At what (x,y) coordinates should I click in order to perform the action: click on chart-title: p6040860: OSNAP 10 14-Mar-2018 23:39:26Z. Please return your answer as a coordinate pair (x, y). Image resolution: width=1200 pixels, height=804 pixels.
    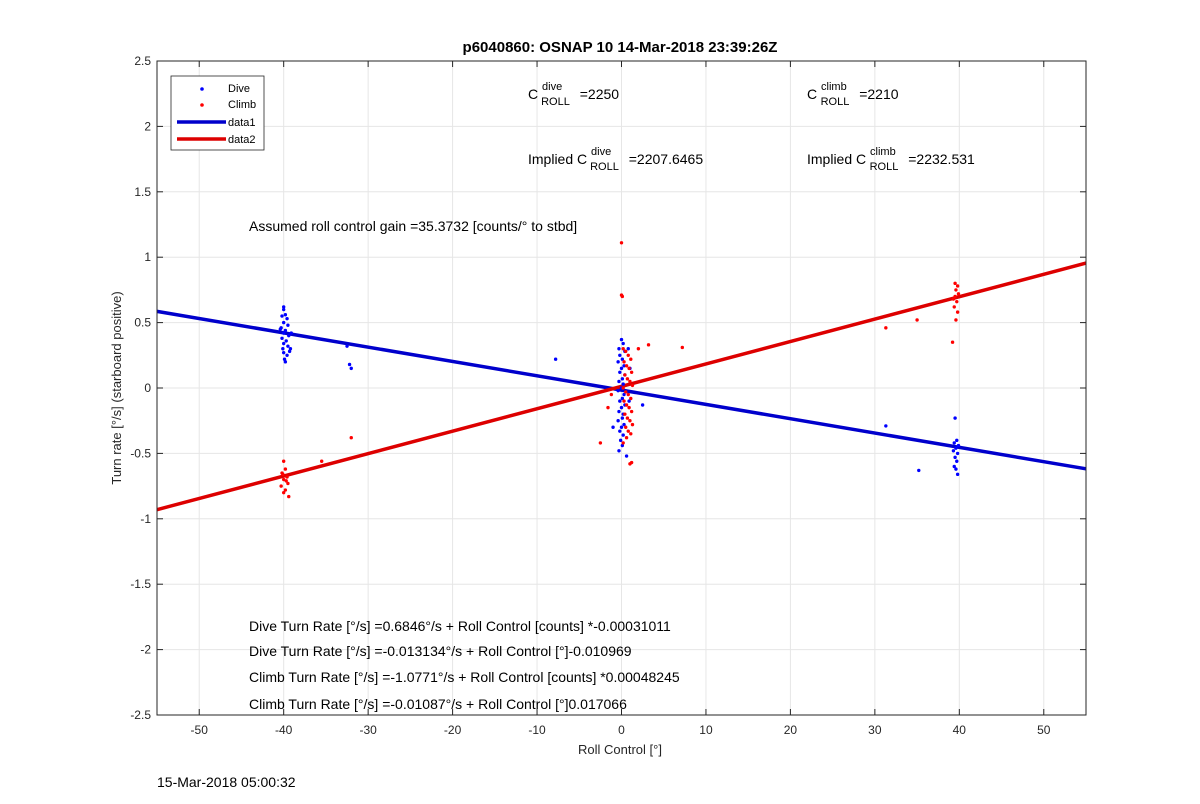
    Looking at the image, I should click on (620, 47).